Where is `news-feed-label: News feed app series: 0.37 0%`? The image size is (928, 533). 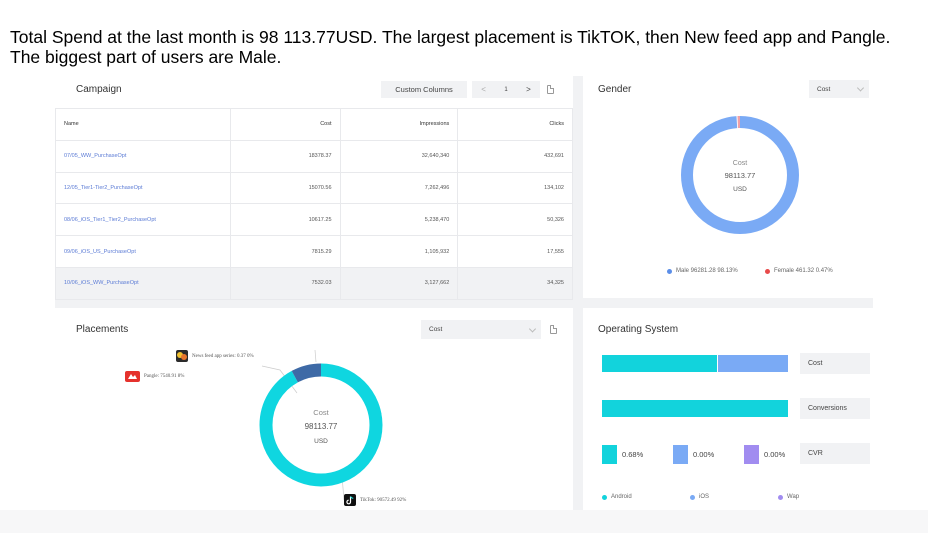
news-feed-label: News feed app series: 0.37 0% is located at coordinates (215, 356).